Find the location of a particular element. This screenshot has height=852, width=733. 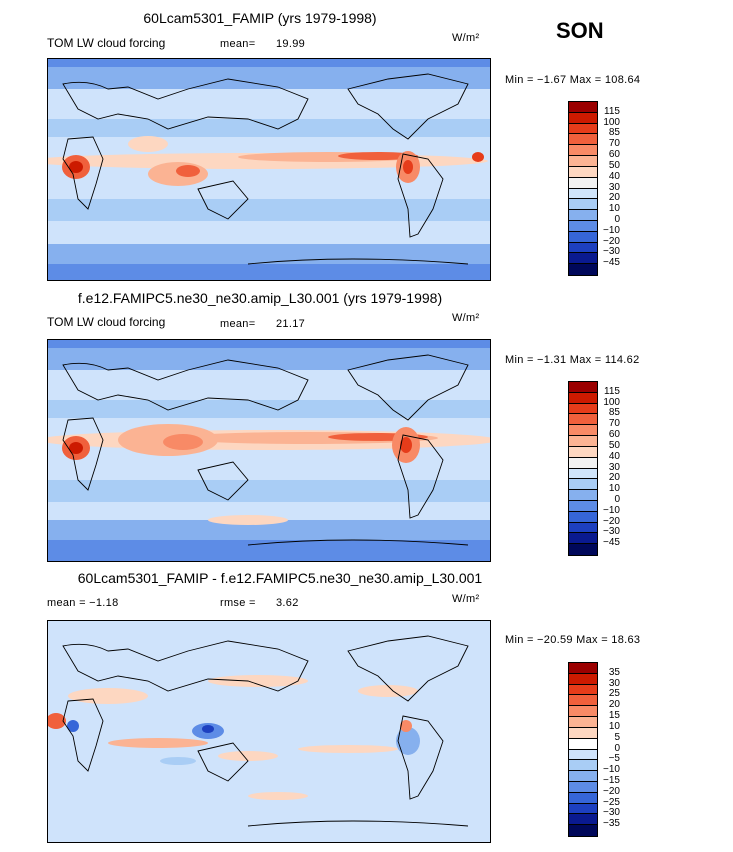

colorbar-tick-label: 35 is located at coordinates (614, 672).